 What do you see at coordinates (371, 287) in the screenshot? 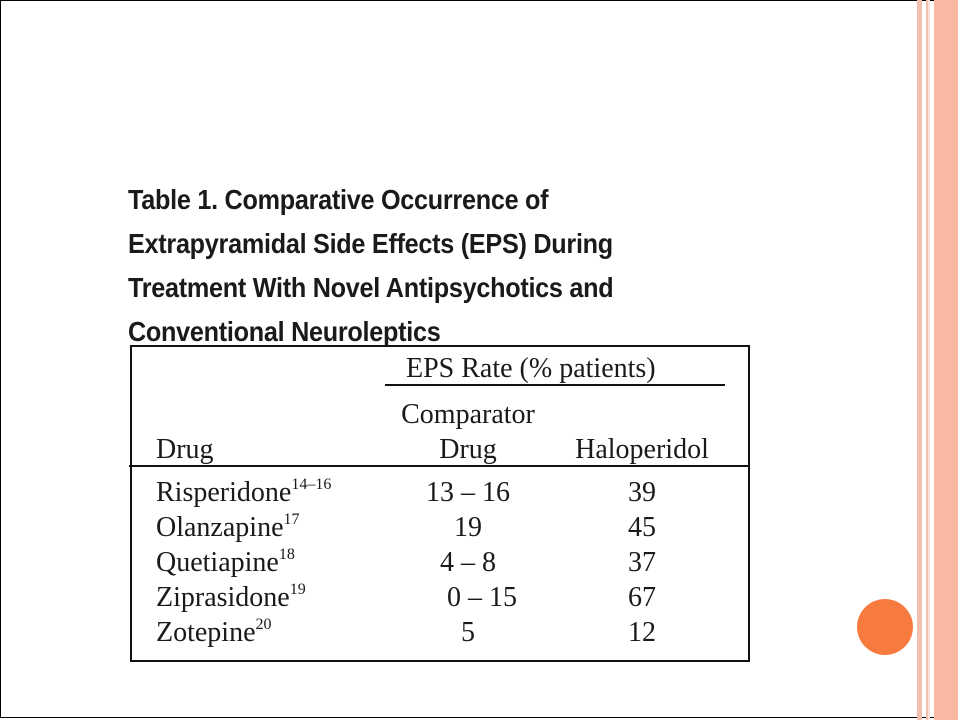
I see `title-line: Treatment With Novel Antipsychotics and` at bounding box center [371, 287].